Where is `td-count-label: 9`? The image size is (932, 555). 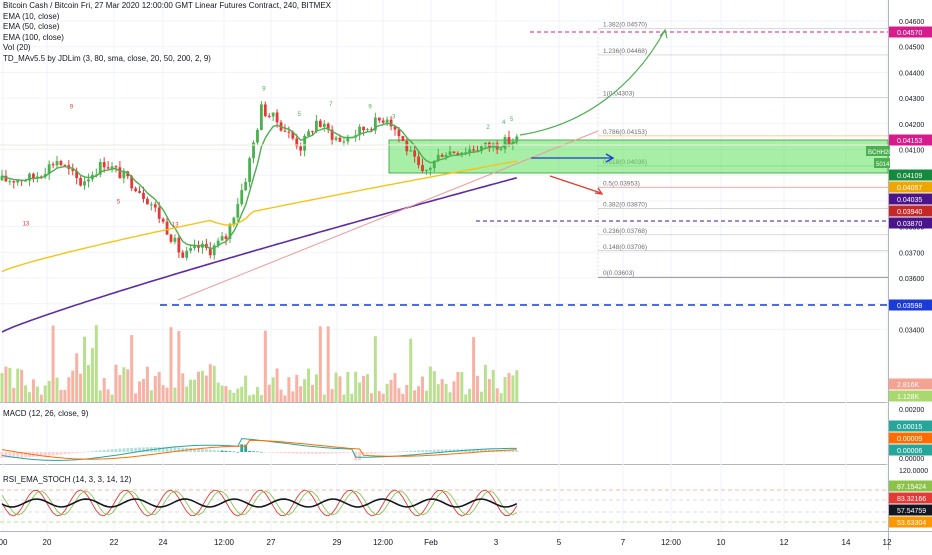 td-count-label: 9 is located at coordinates (72, 107).